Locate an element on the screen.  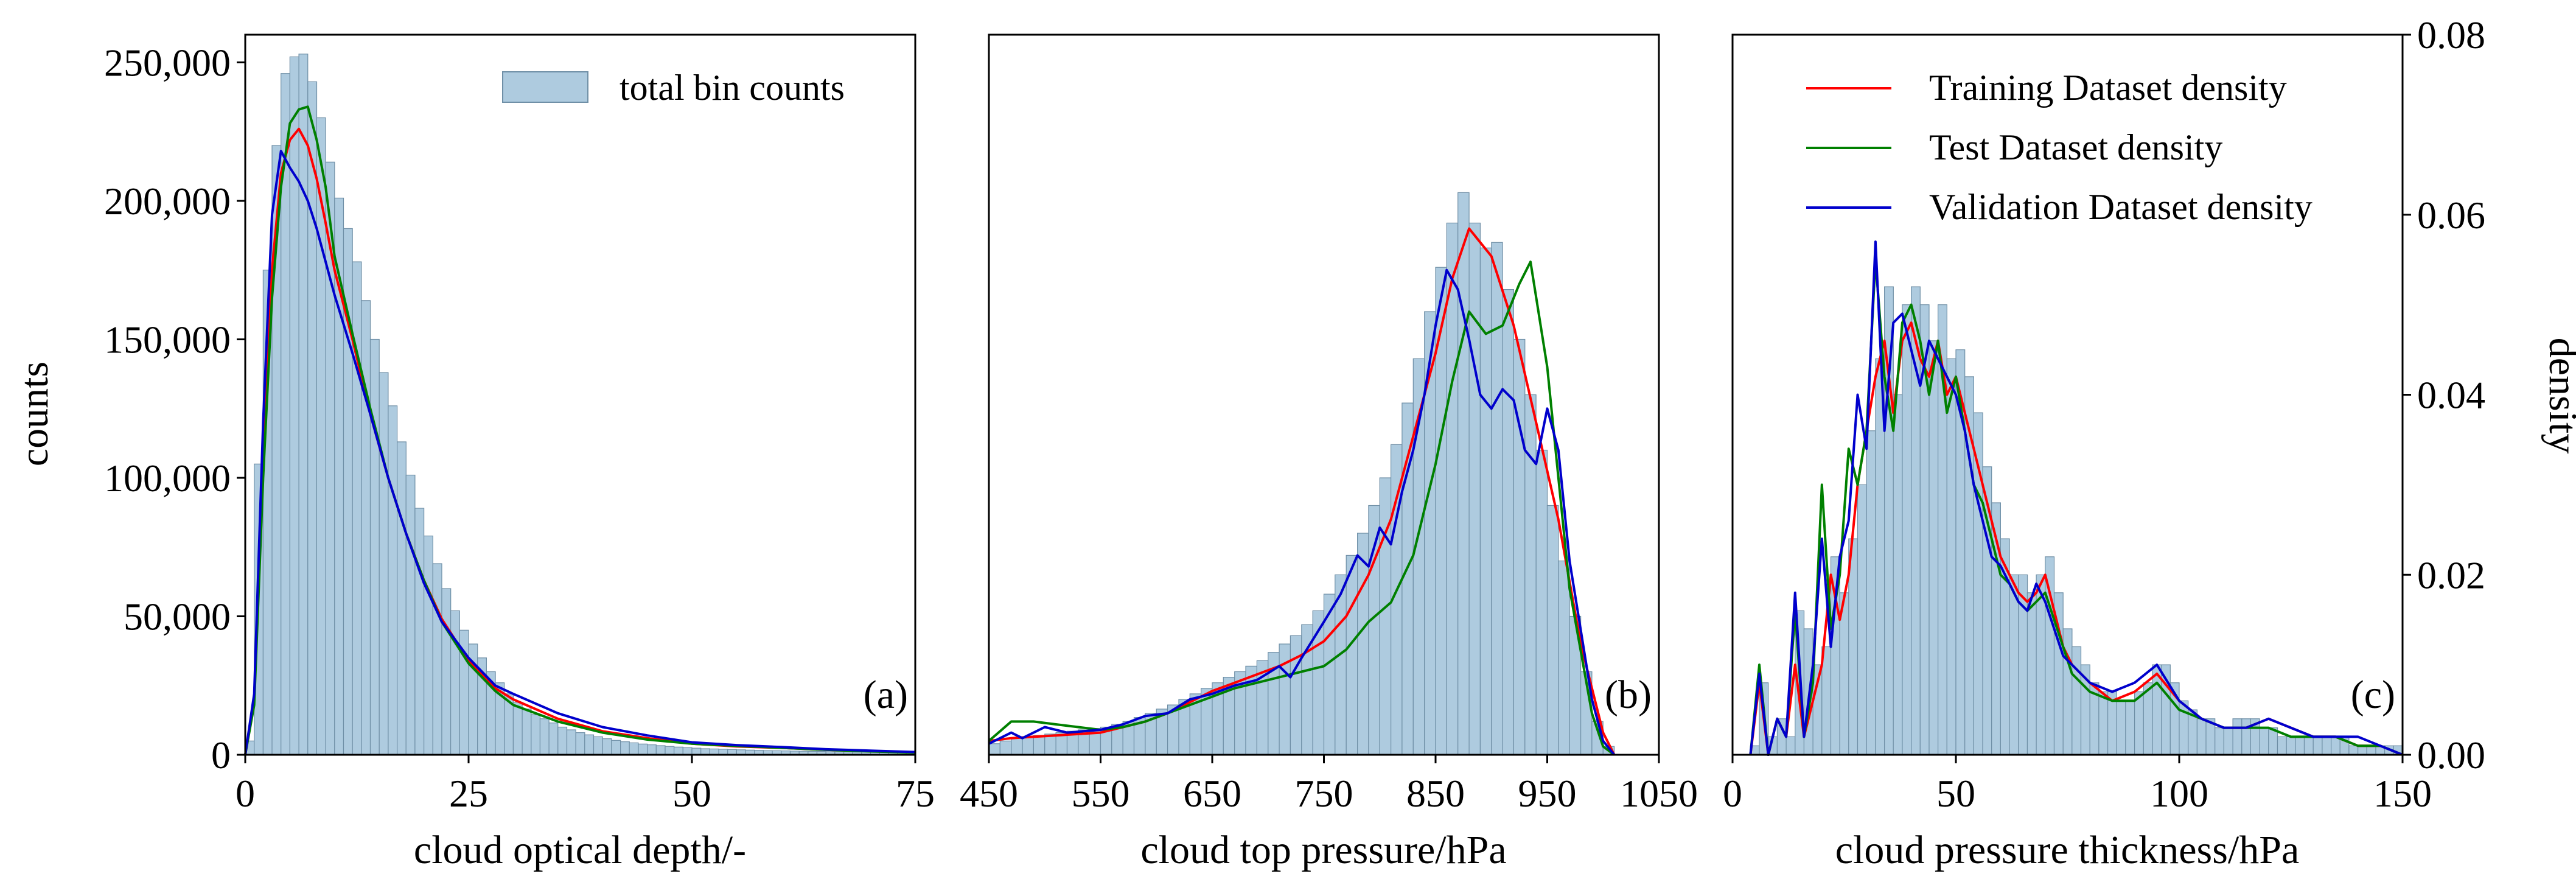
panel-c-right-yticks: 0.00 0.02 0.04 0.06 0.08 is located at coordinates (2444, 395).